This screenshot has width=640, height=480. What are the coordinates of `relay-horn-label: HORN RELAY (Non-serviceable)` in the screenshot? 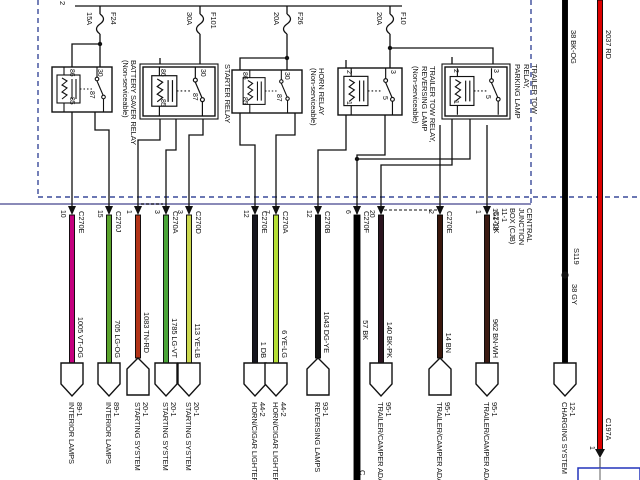 It's located at (317, 97).